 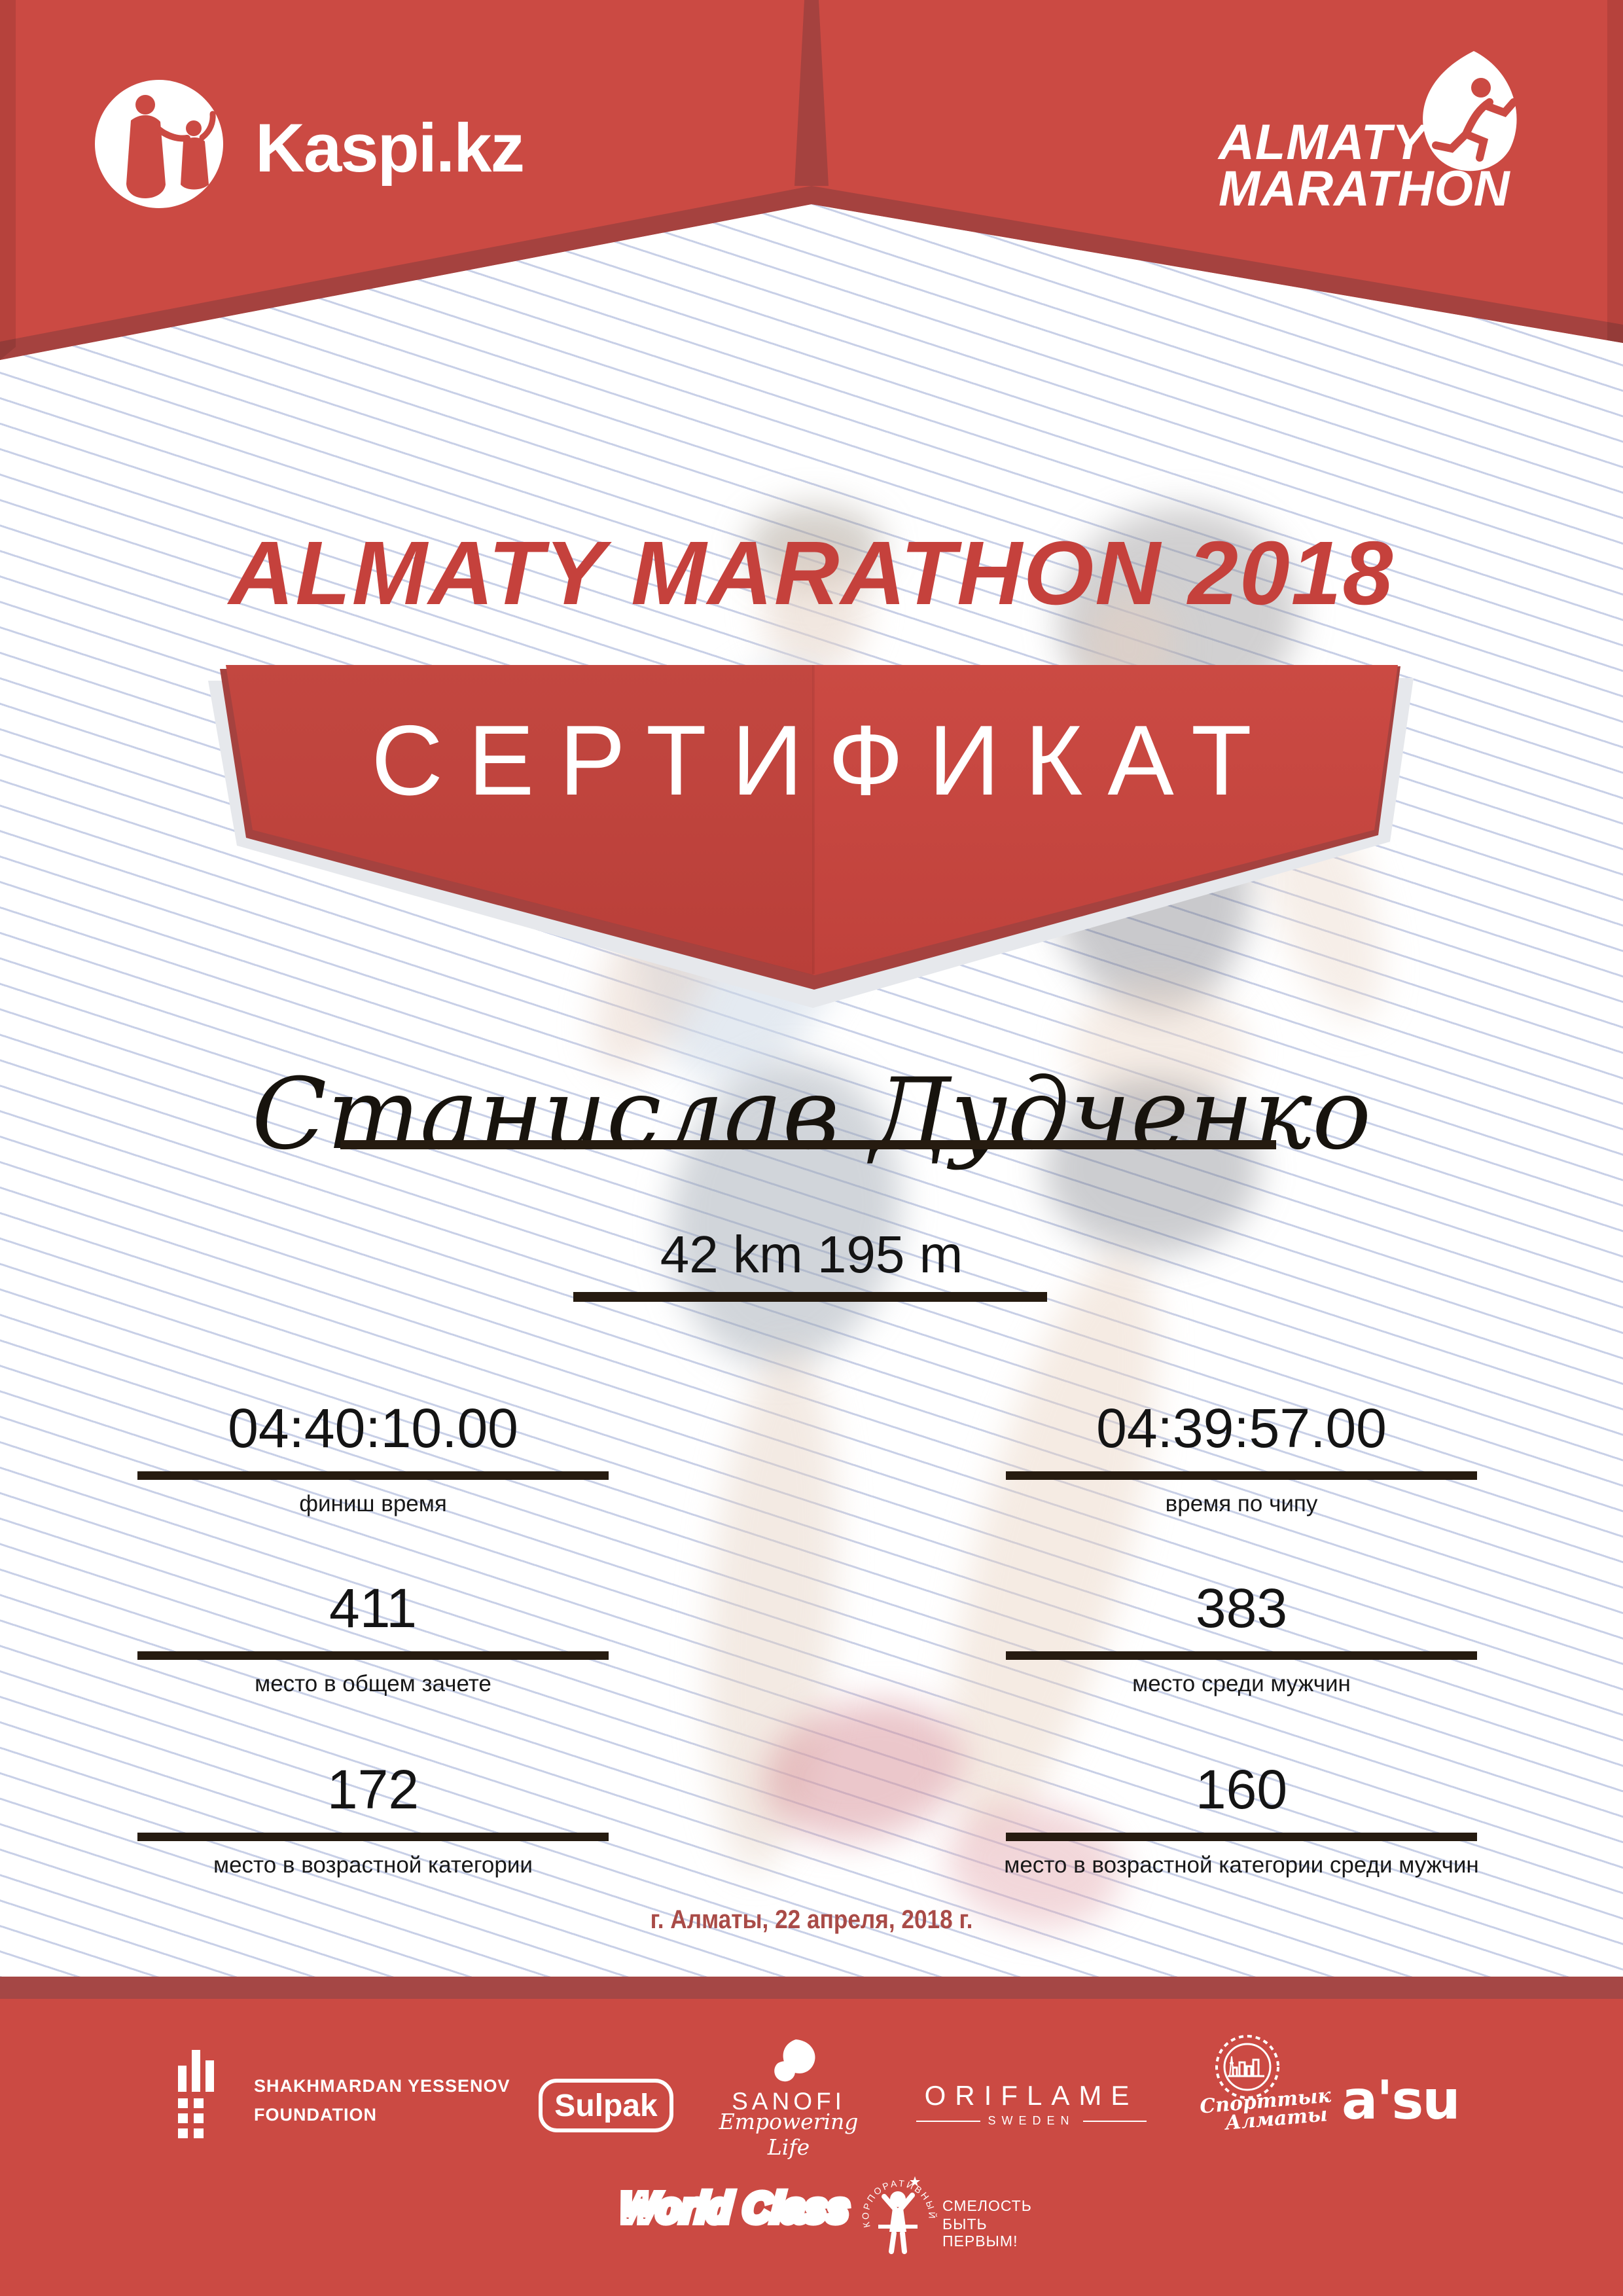 What do you see at coordinates (1031, 2095) in the screenshot?
I see `sponsor-oriflame-text: ORIFLAME` at bounding box center [1031, 2095].